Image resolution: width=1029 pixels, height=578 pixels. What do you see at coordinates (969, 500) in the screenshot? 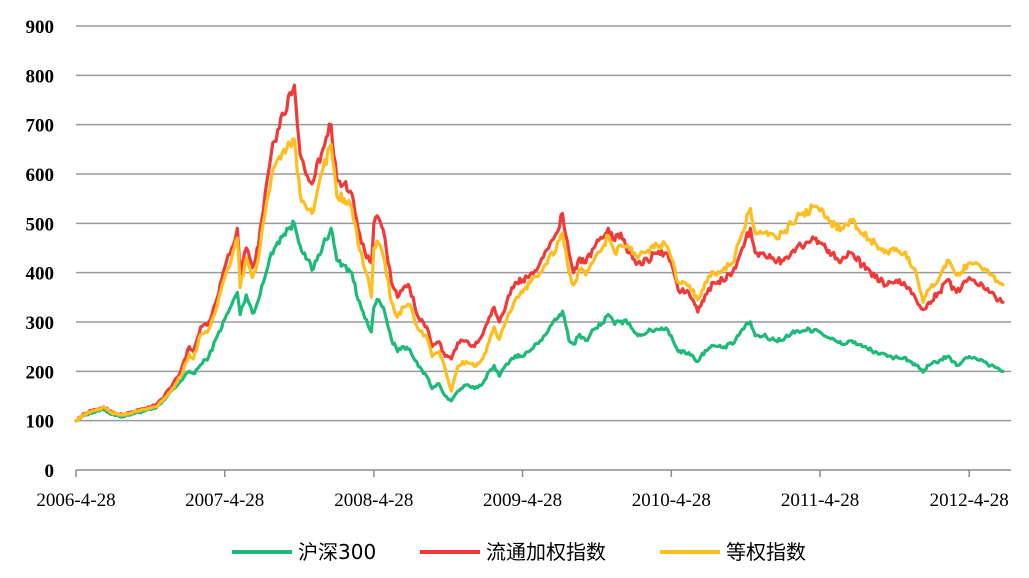
I see `x-tick-label: 2012-4-28` at bounding box center [969, 500].